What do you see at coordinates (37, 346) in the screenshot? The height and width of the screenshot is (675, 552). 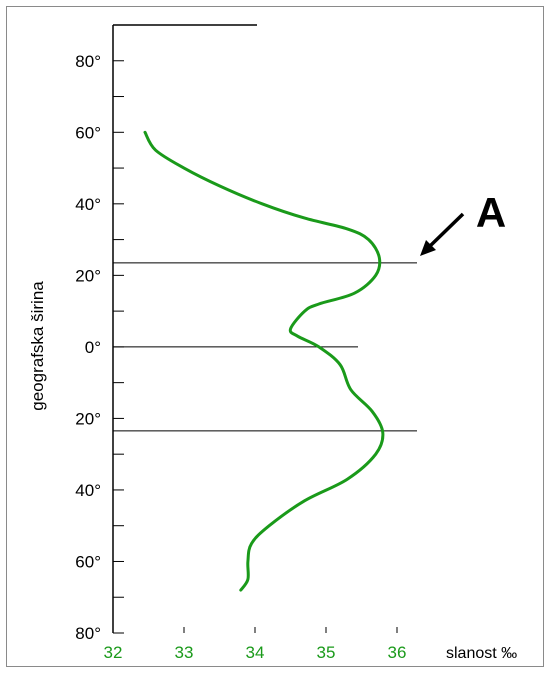 I see `y-axis-label: geografska širina` at bounding box center [37, 346].